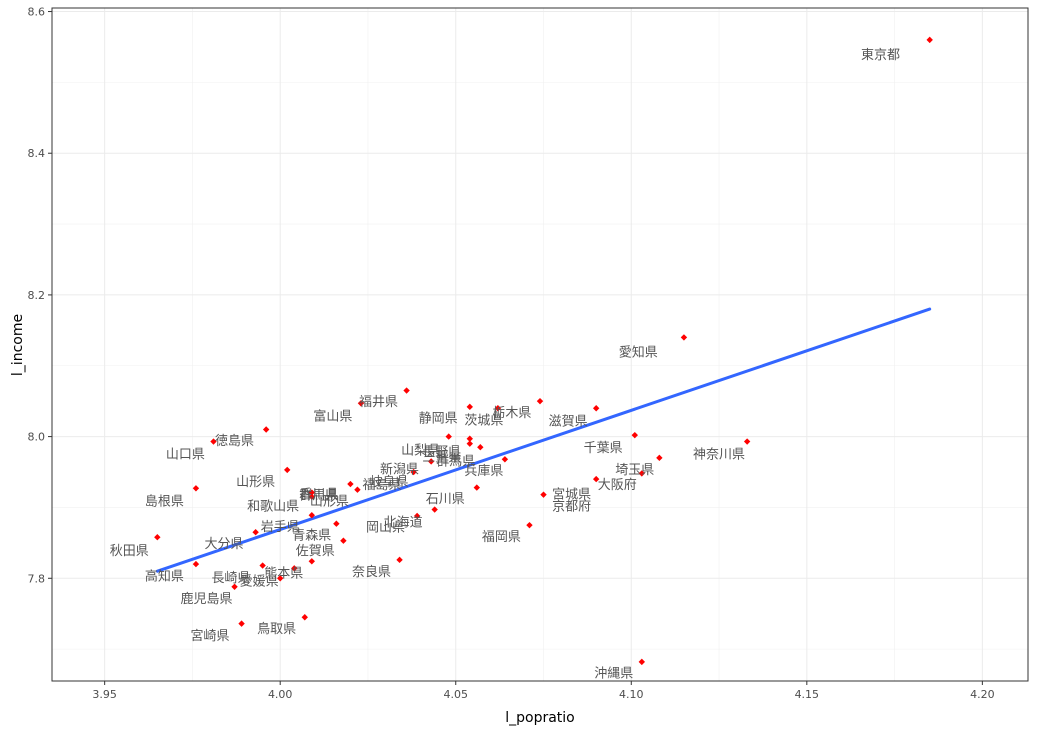  I want to click on y-axis-ticks: 7.8 8.0 8.2 8.4 8.6, so click(40, 295).